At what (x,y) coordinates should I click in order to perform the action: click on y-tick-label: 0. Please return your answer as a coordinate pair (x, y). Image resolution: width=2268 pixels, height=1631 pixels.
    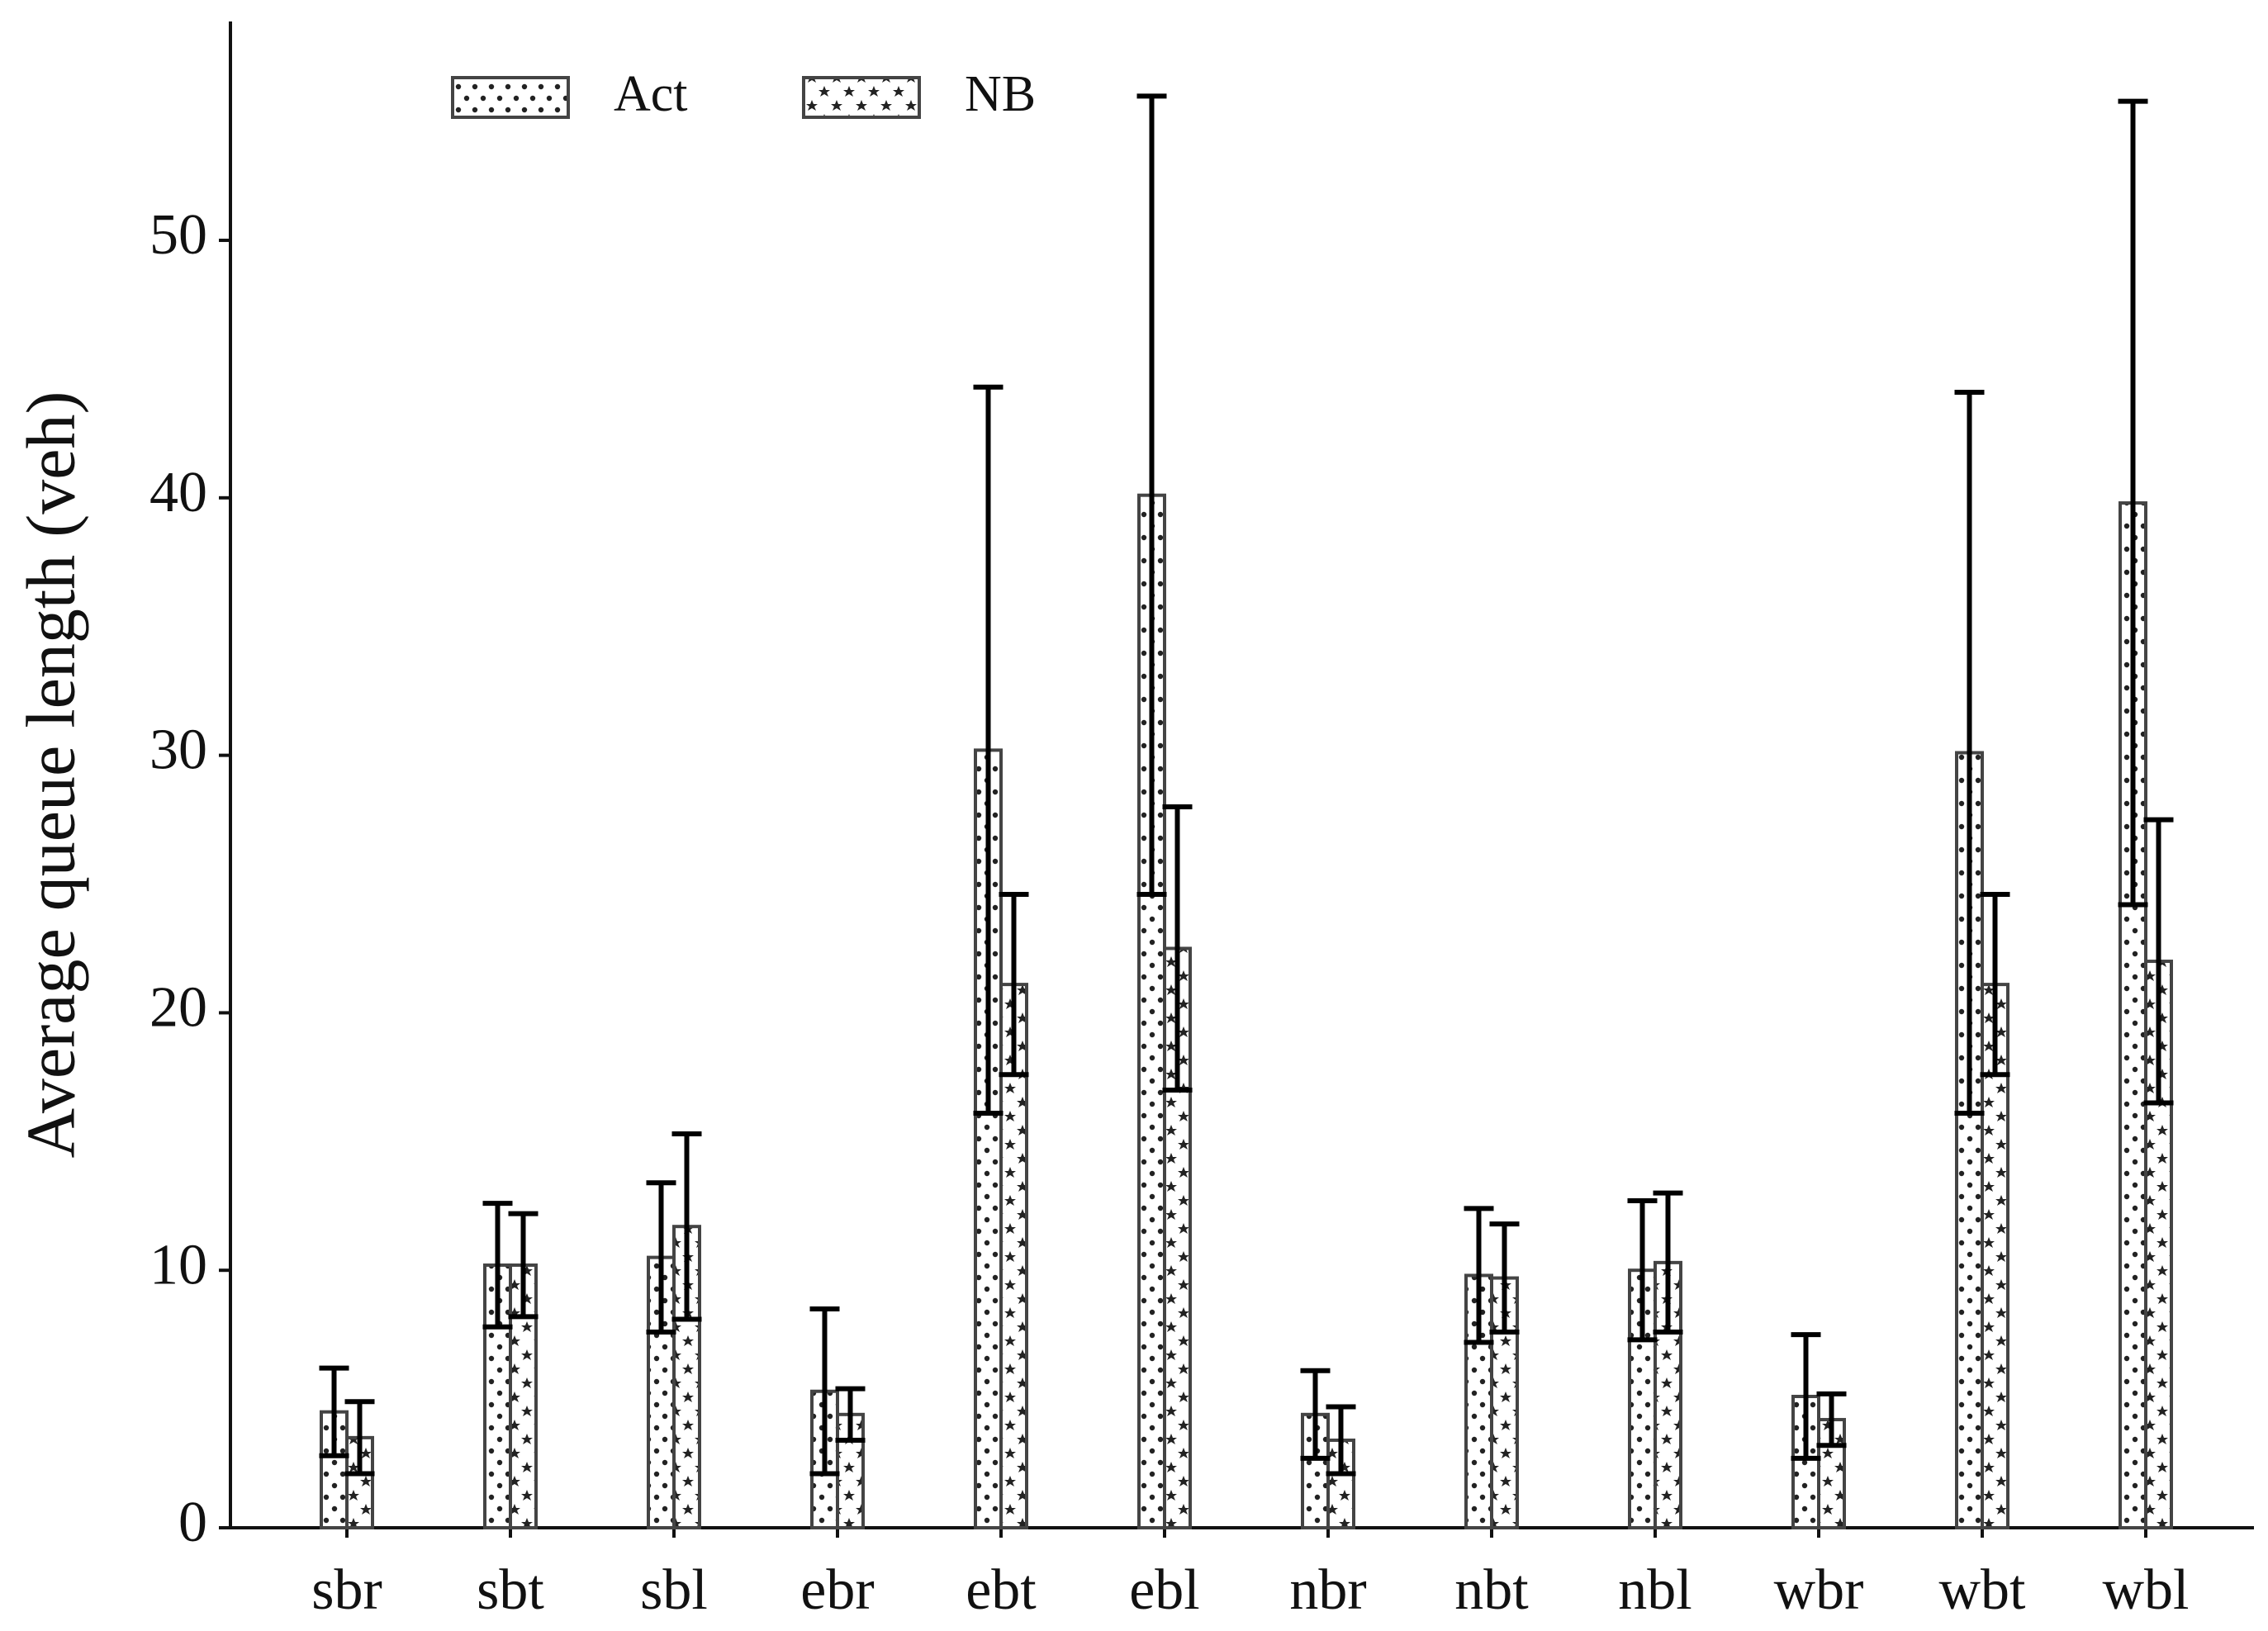
    Looking at the image, I should click on (192, 1522).